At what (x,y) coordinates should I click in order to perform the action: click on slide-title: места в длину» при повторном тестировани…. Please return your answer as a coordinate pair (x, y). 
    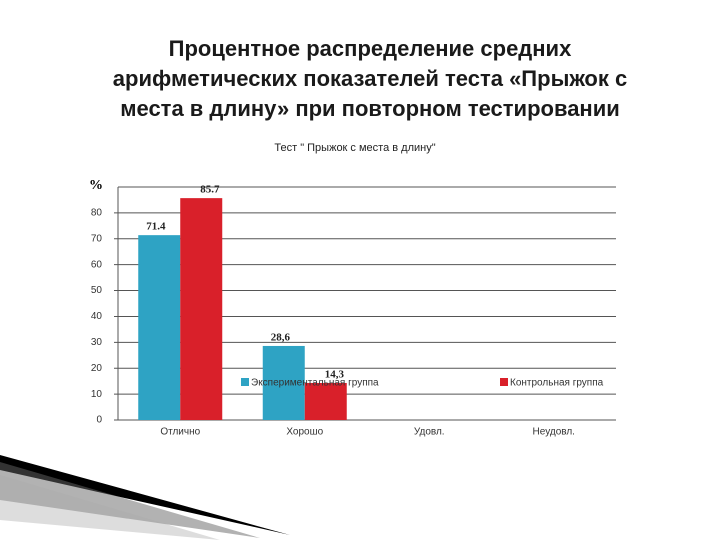
    Looking at the image, I should click on (370, 108).